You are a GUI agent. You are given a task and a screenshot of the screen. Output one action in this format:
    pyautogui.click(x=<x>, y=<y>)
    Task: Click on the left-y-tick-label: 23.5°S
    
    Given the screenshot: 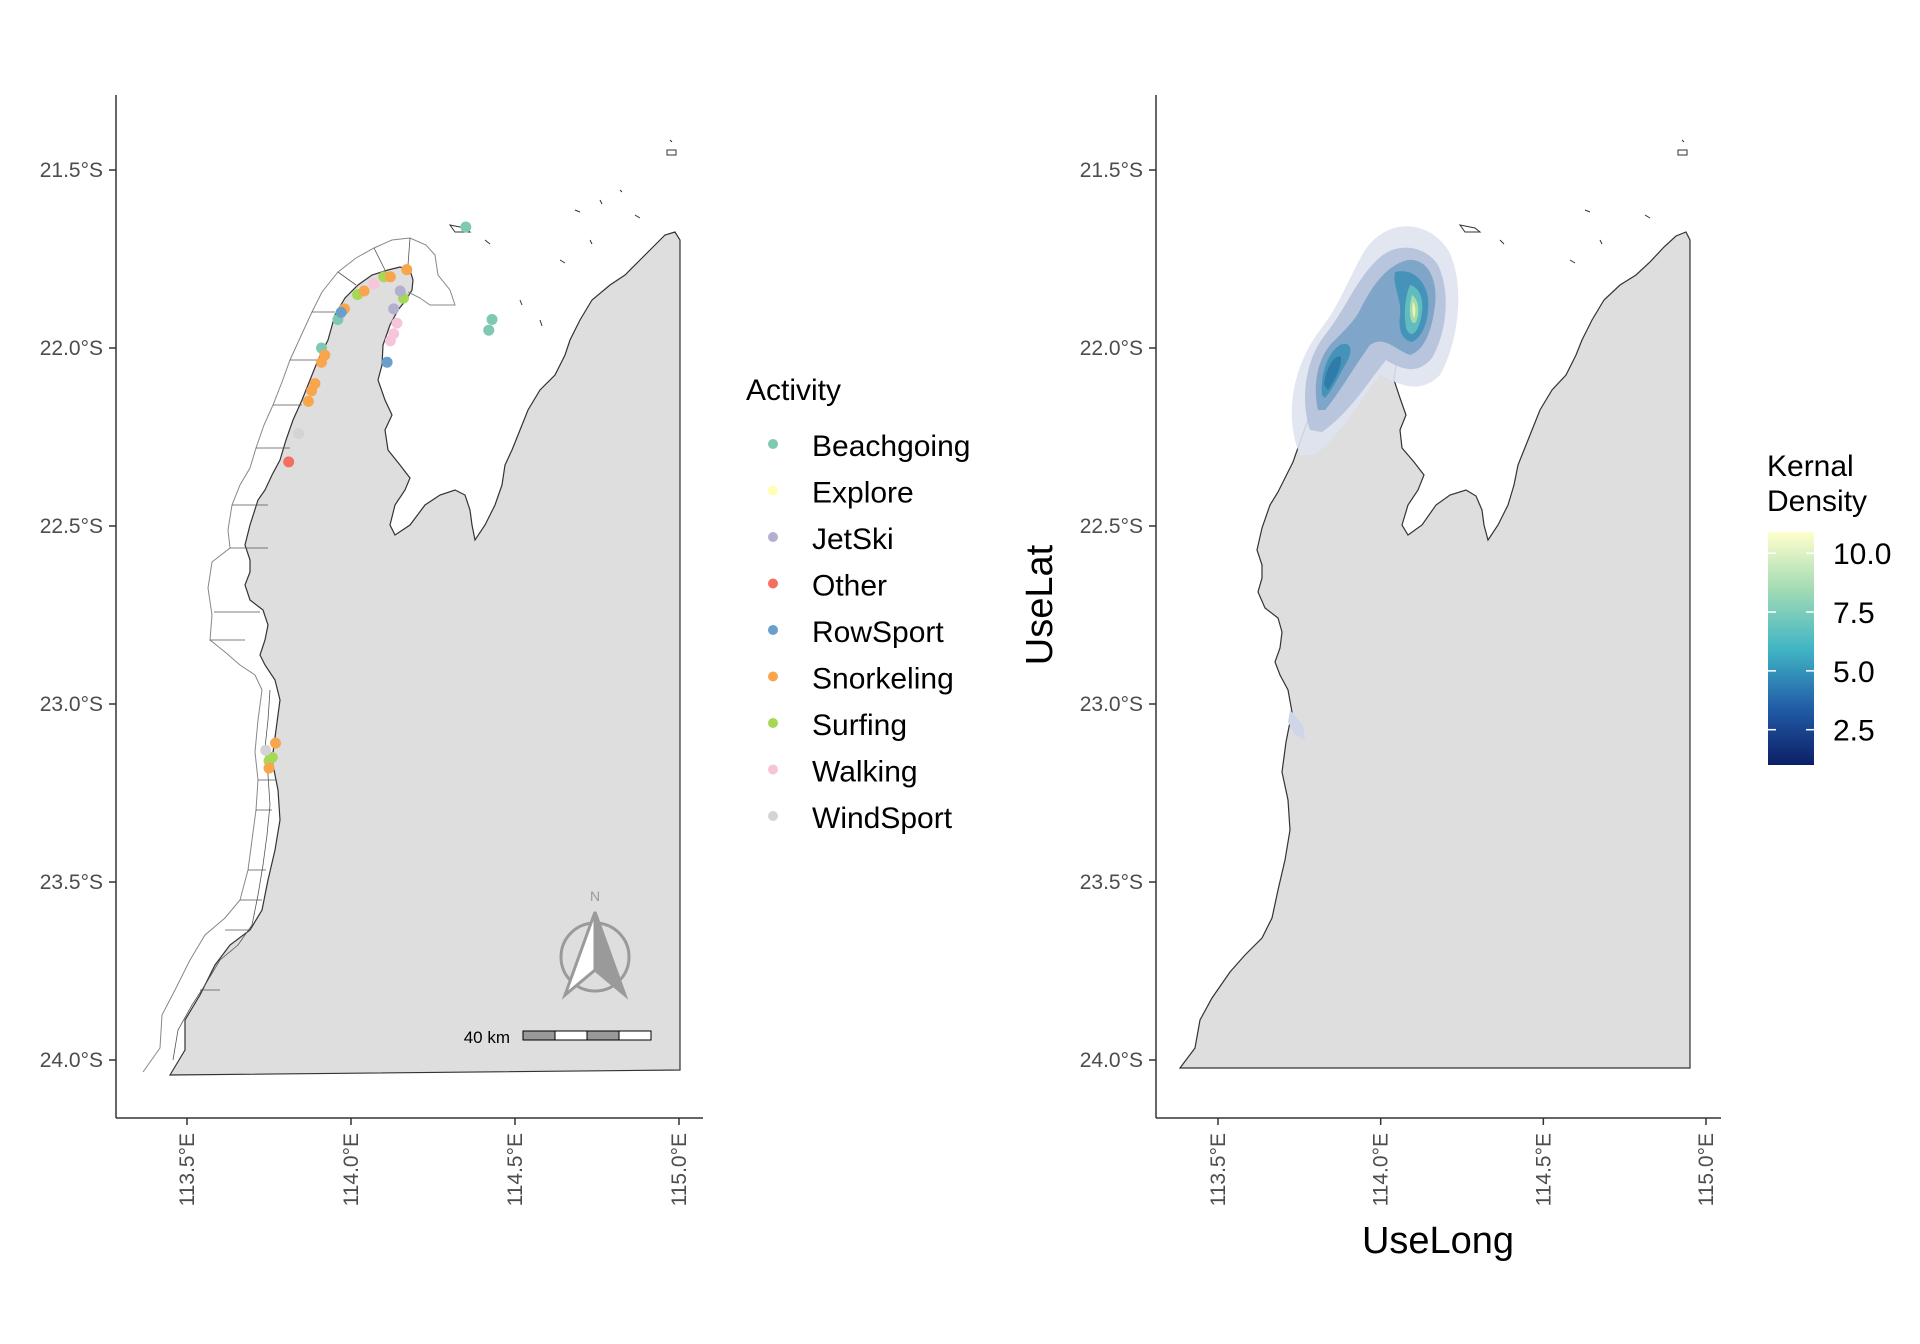 What is the action you would take?
    pyautogui.click(x=71, y=882)
    